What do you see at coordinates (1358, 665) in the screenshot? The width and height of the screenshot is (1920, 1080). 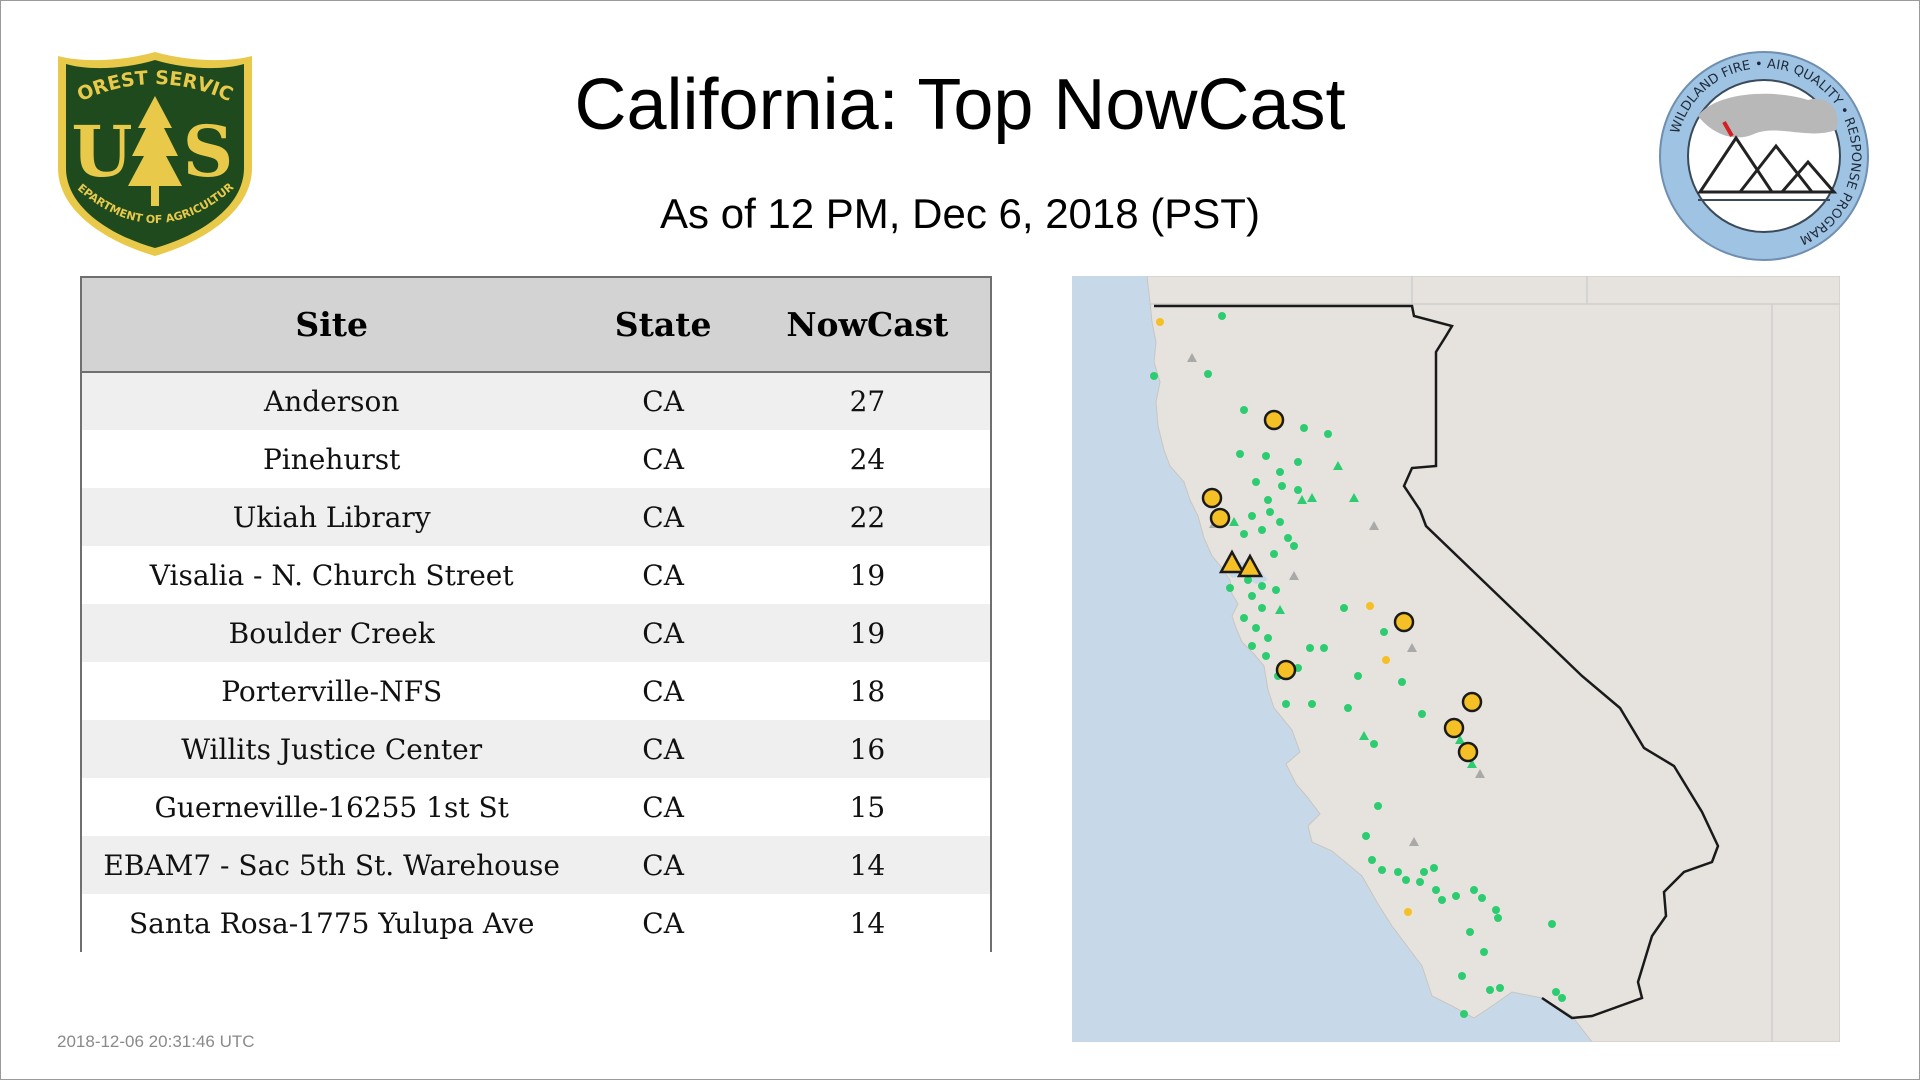 I see `monitor-markers` at bounding box center [1358, 665].